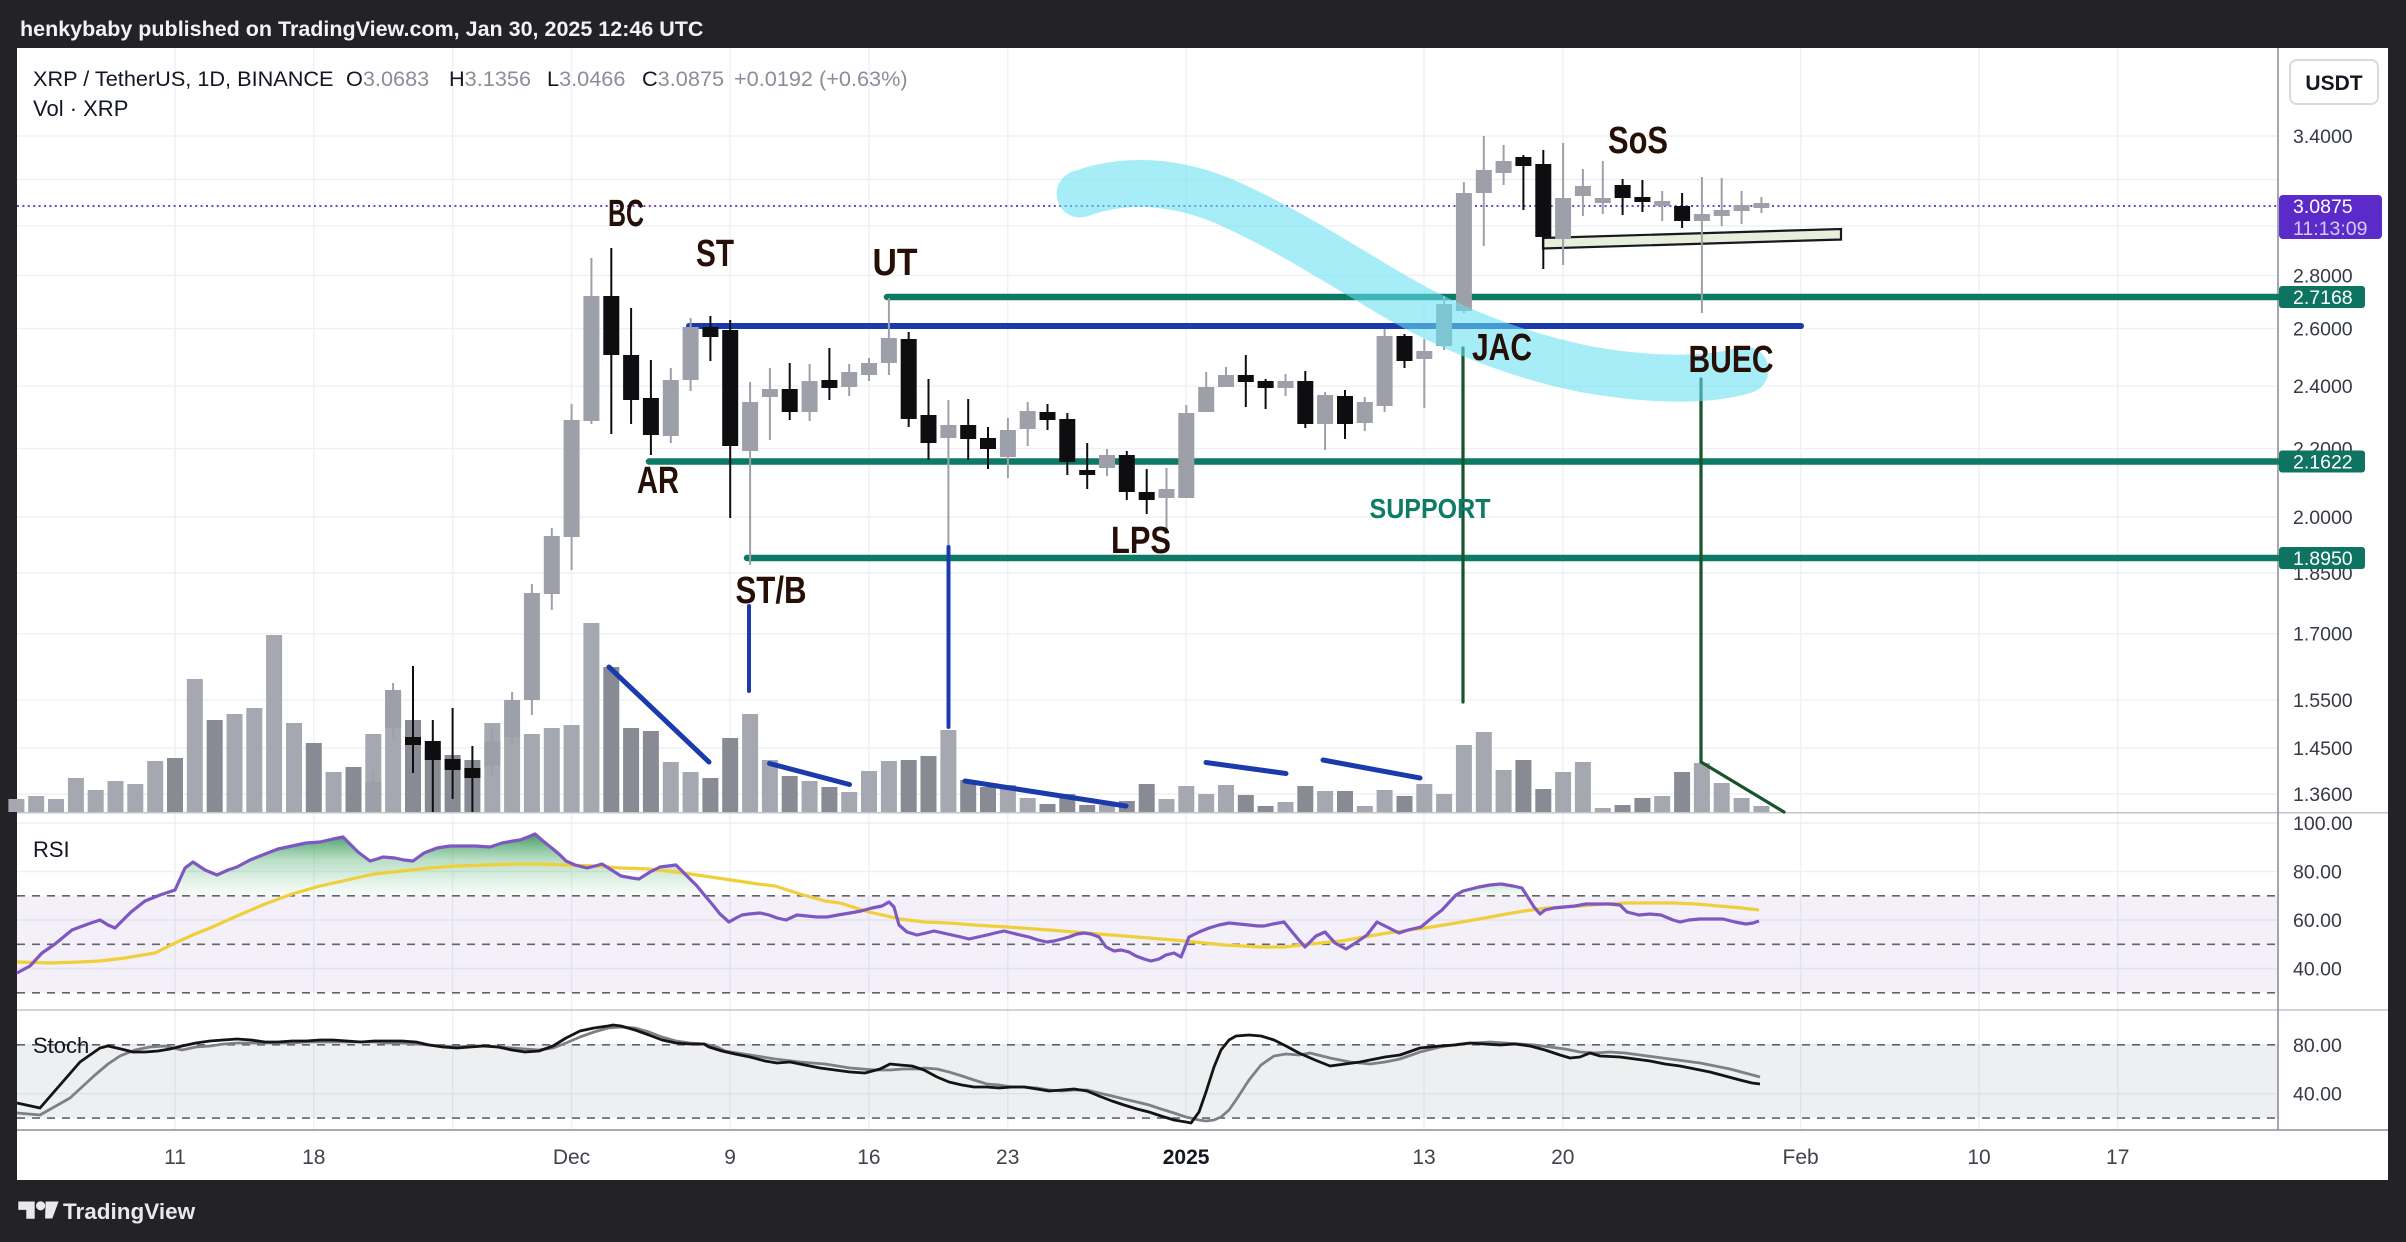 The width and height of the screenshot is (2406, 1242). I want to click on svg-text: BUEC, so click(1731, 360).